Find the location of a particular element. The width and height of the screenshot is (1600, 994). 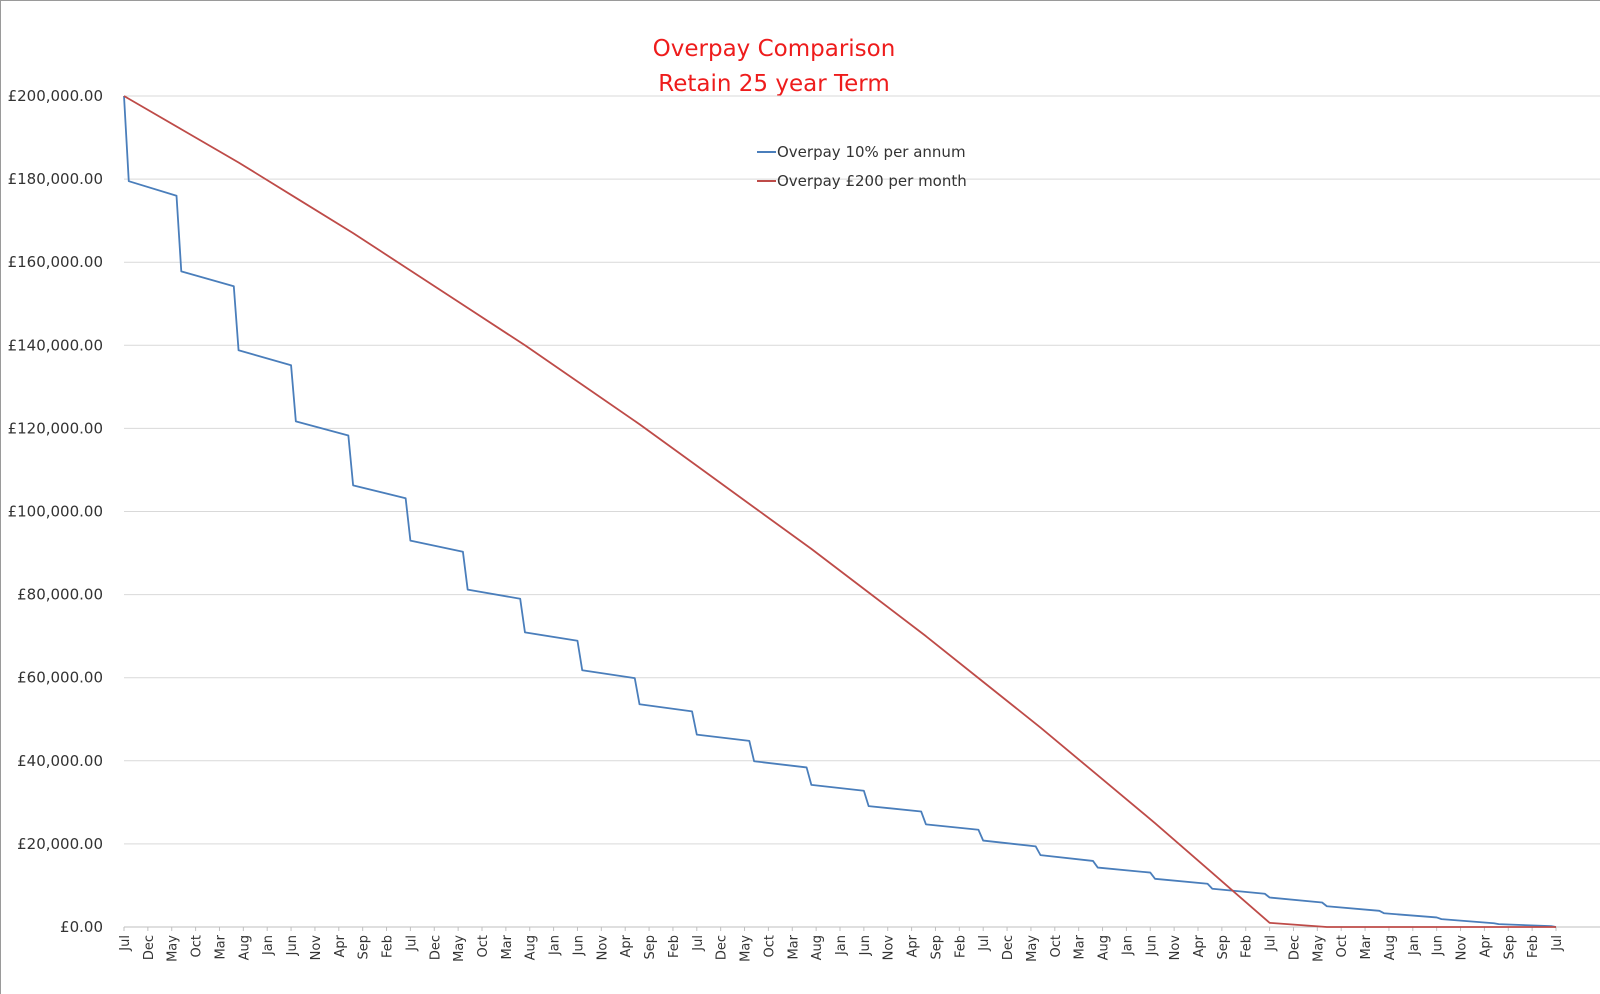

y-tick-label: £80,000.00 is located at coordinates (60, 595).